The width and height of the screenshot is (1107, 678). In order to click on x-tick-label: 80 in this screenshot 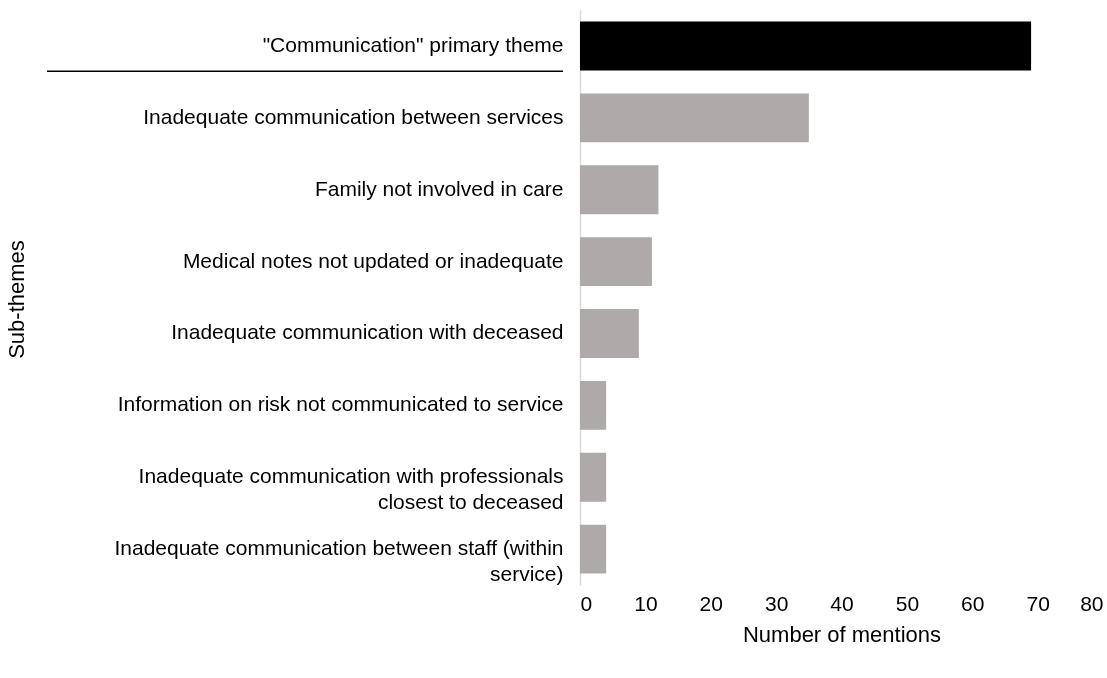, I will do `click(1092, 603)`.